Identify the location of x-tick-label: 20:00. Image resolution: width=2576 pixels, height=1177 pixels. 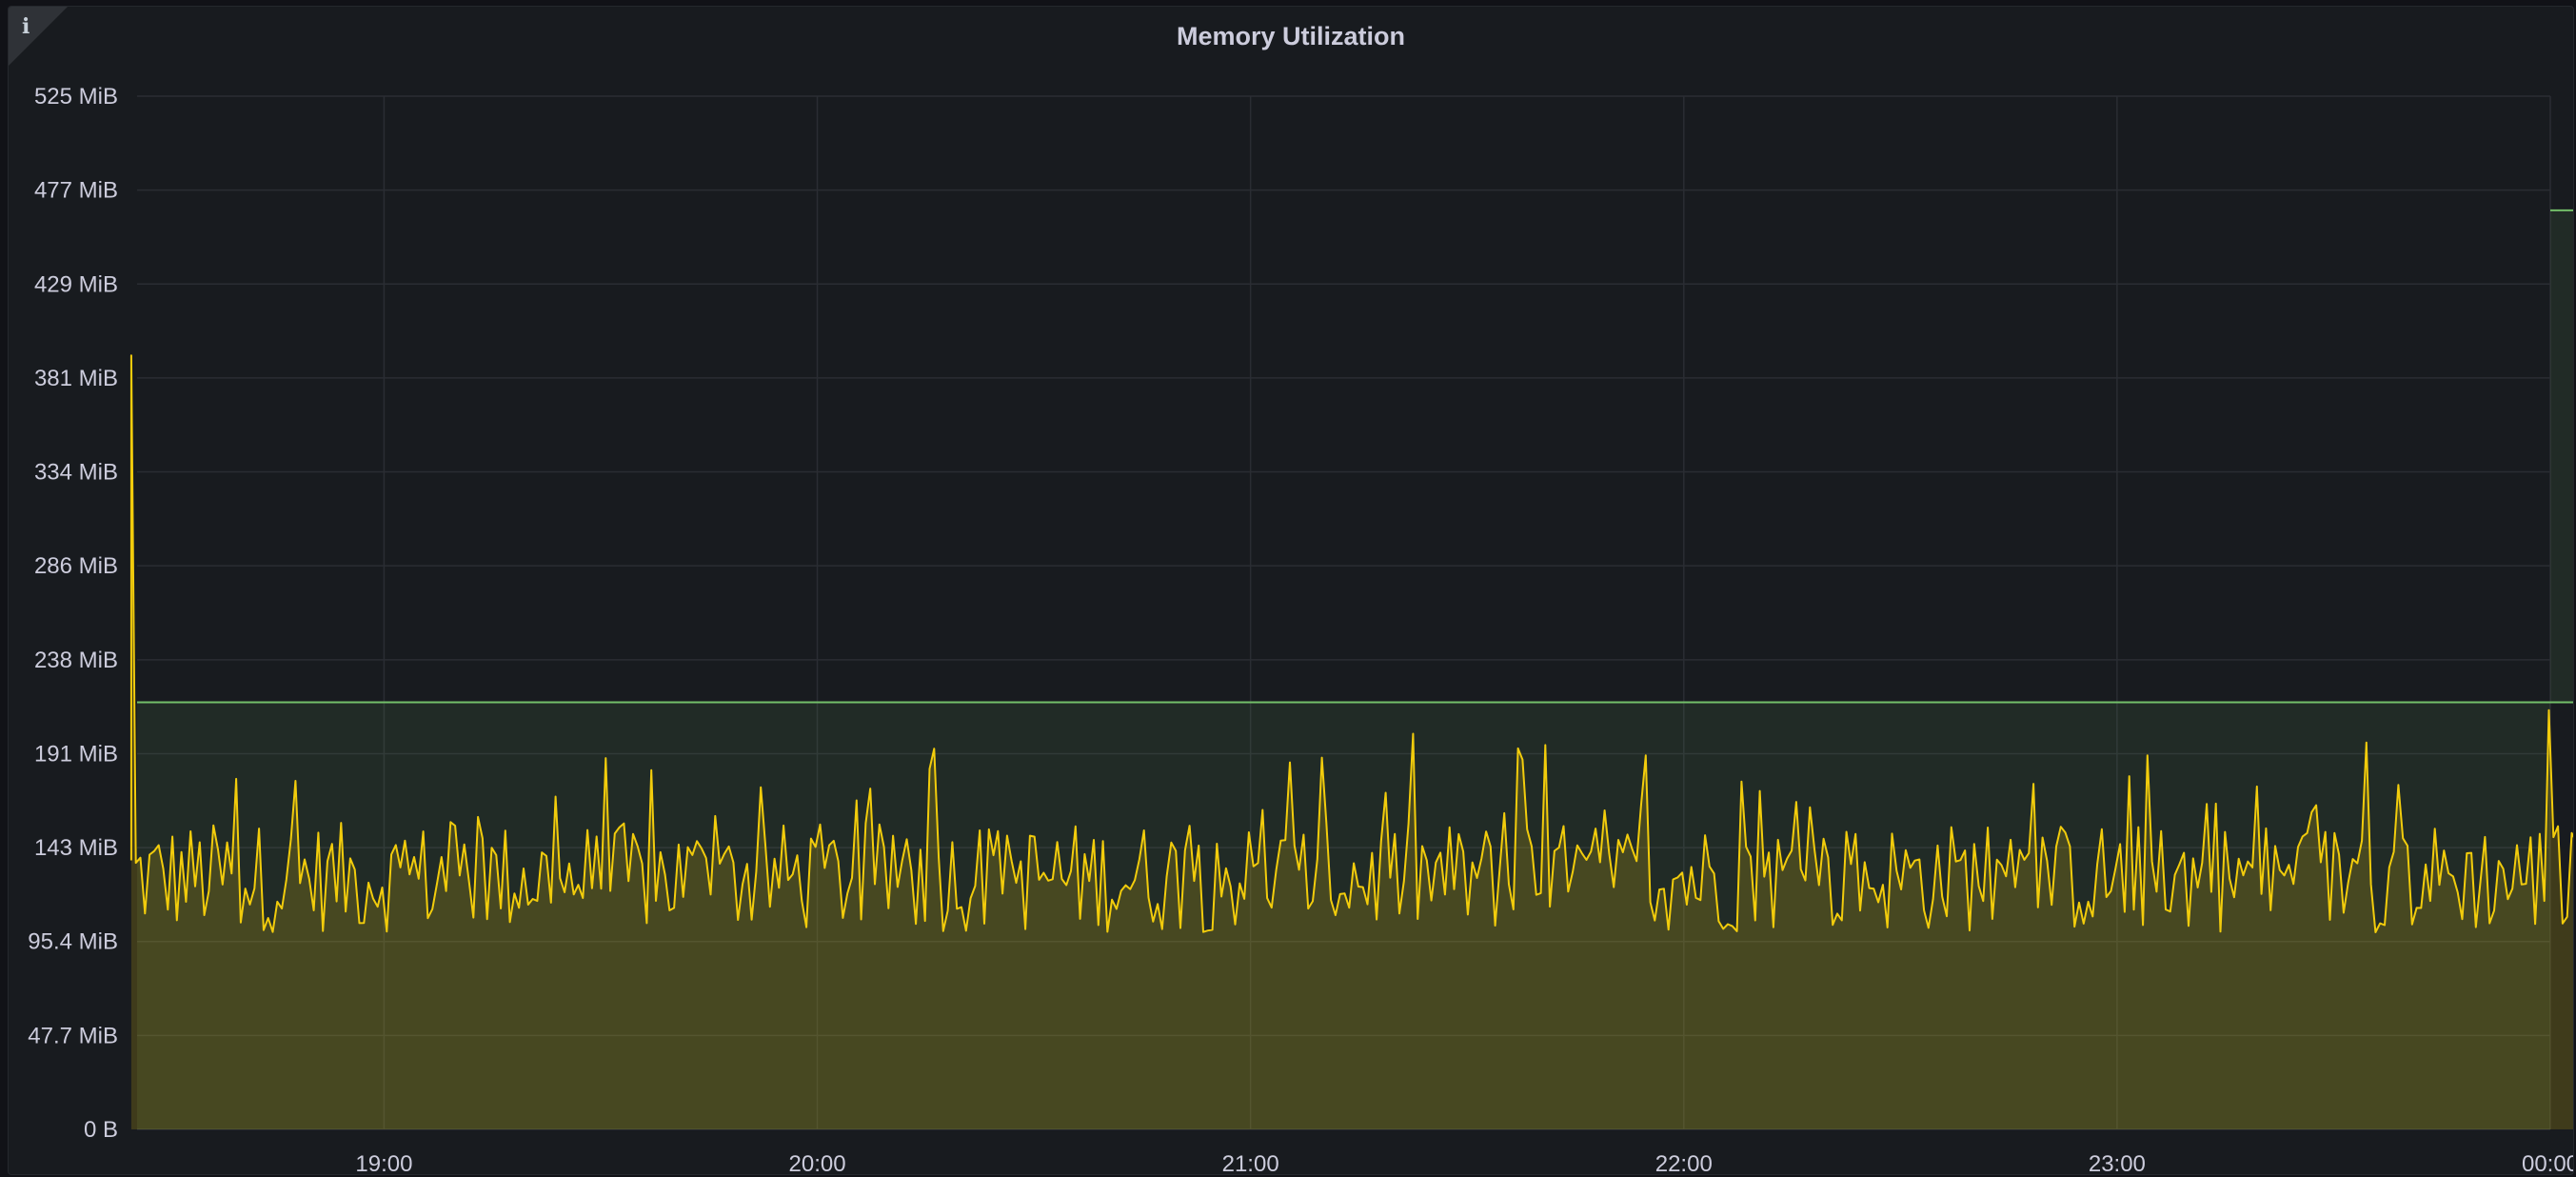
(818, 1162).